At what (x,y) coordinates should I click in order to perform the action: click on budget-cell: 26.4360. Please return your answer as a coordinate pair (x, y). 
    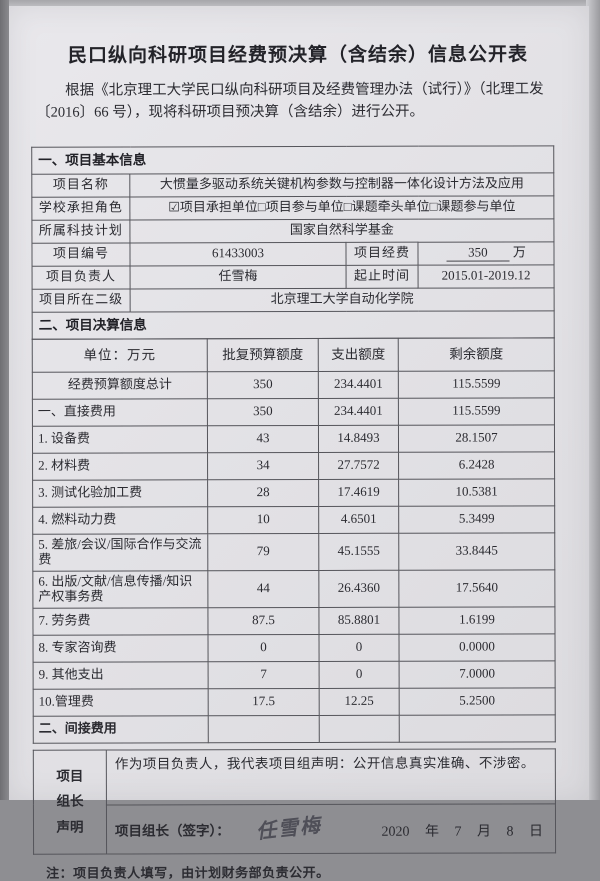
    Looking at the image, I should click on (358, 589).